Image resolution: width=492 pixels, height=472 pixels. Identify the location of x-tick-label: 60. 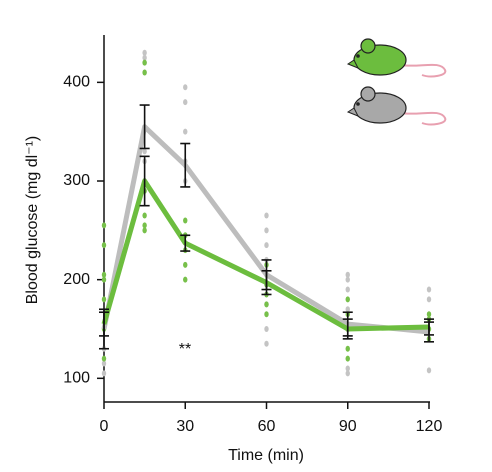
(267, 426).